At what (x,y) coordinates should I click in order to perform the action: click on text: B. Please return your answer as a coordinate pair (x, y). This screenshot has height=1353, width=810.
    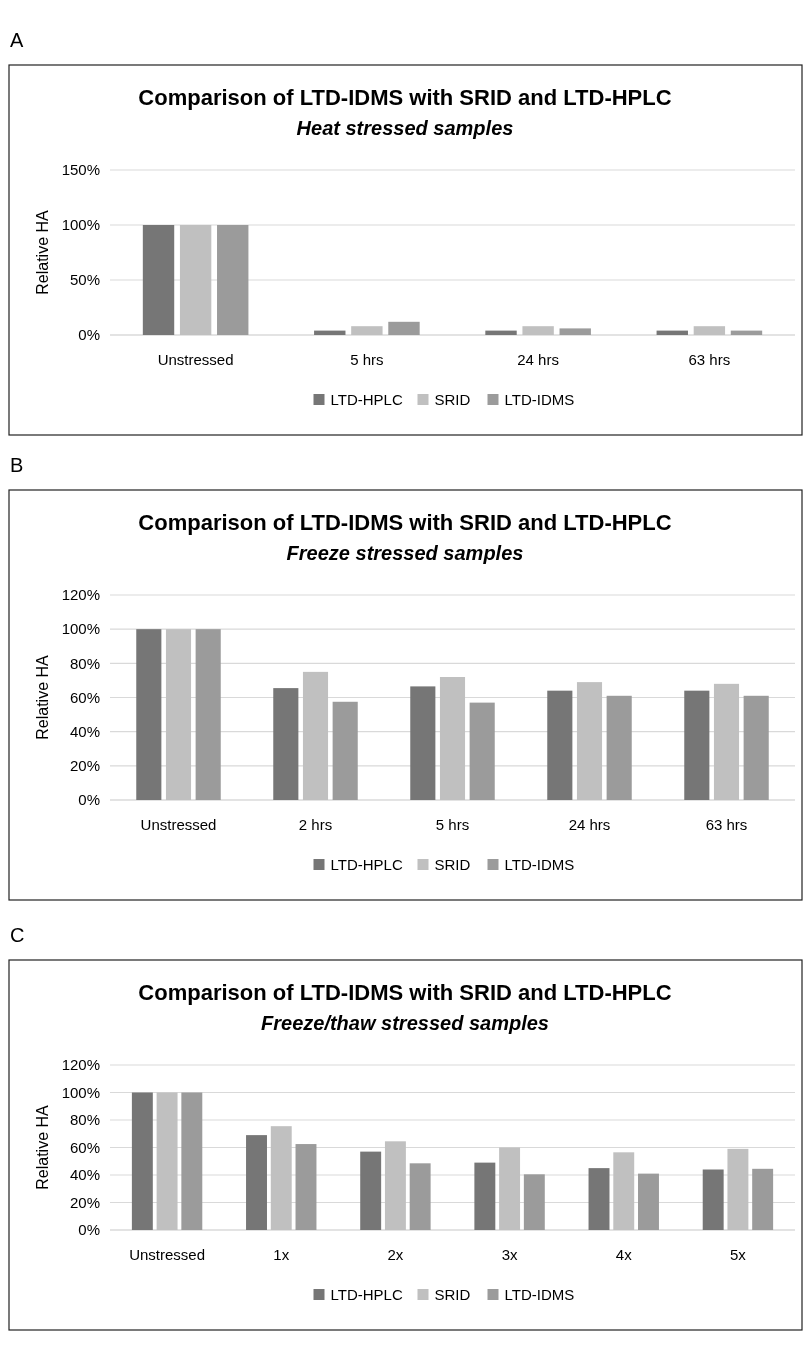
    Looking at the image, I should click on (17, 465).